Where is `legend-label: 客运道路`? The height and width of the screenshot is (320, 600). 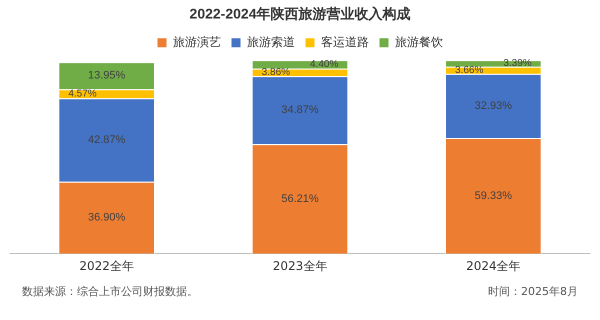
legend-label: 客运道路 is located at coordinates (345, 41).